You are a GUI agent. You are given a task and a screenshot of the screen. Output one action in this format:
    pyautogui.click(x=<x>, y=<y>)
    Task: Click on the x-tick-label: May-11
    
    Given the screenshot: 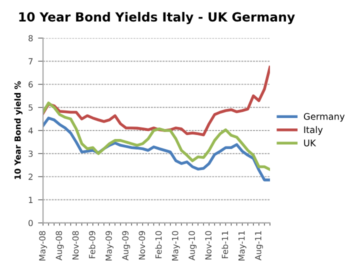 What is the action you would take?
    pyautogui.click(x=242, y=245)
    